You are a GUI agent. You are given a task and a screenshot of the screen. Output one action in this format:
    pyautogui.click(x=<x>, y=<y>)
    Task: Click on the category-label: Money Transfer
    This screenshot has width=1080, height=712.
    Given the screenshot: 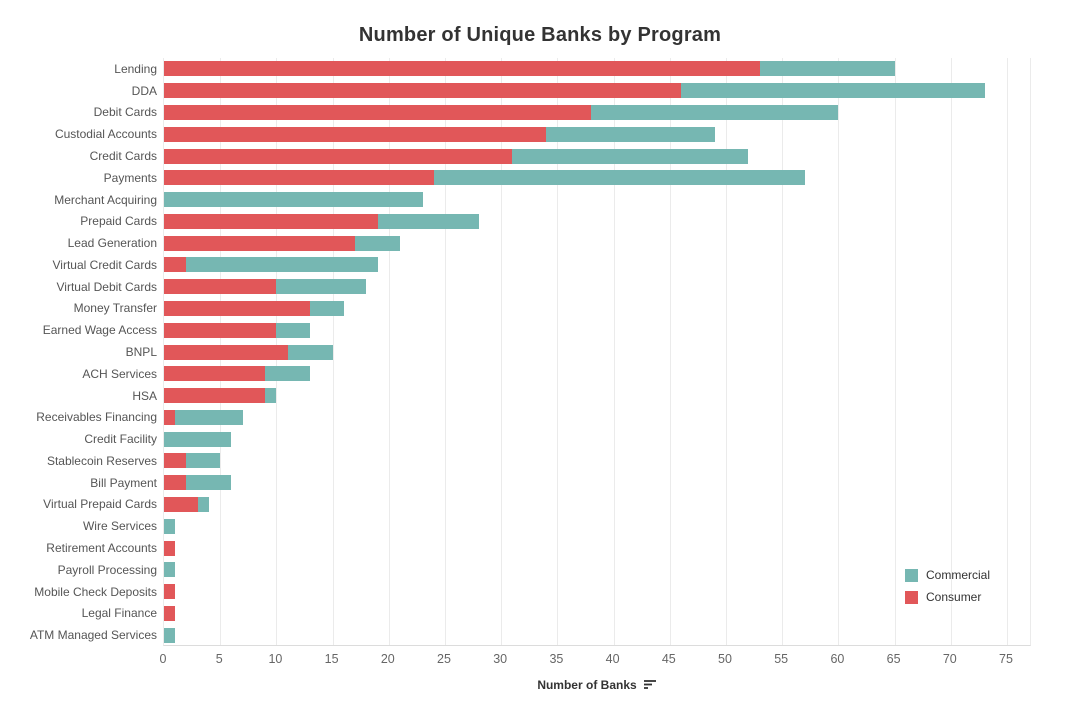 What is the action you would take?
    pyautogui.click(x=115, y=308)
    